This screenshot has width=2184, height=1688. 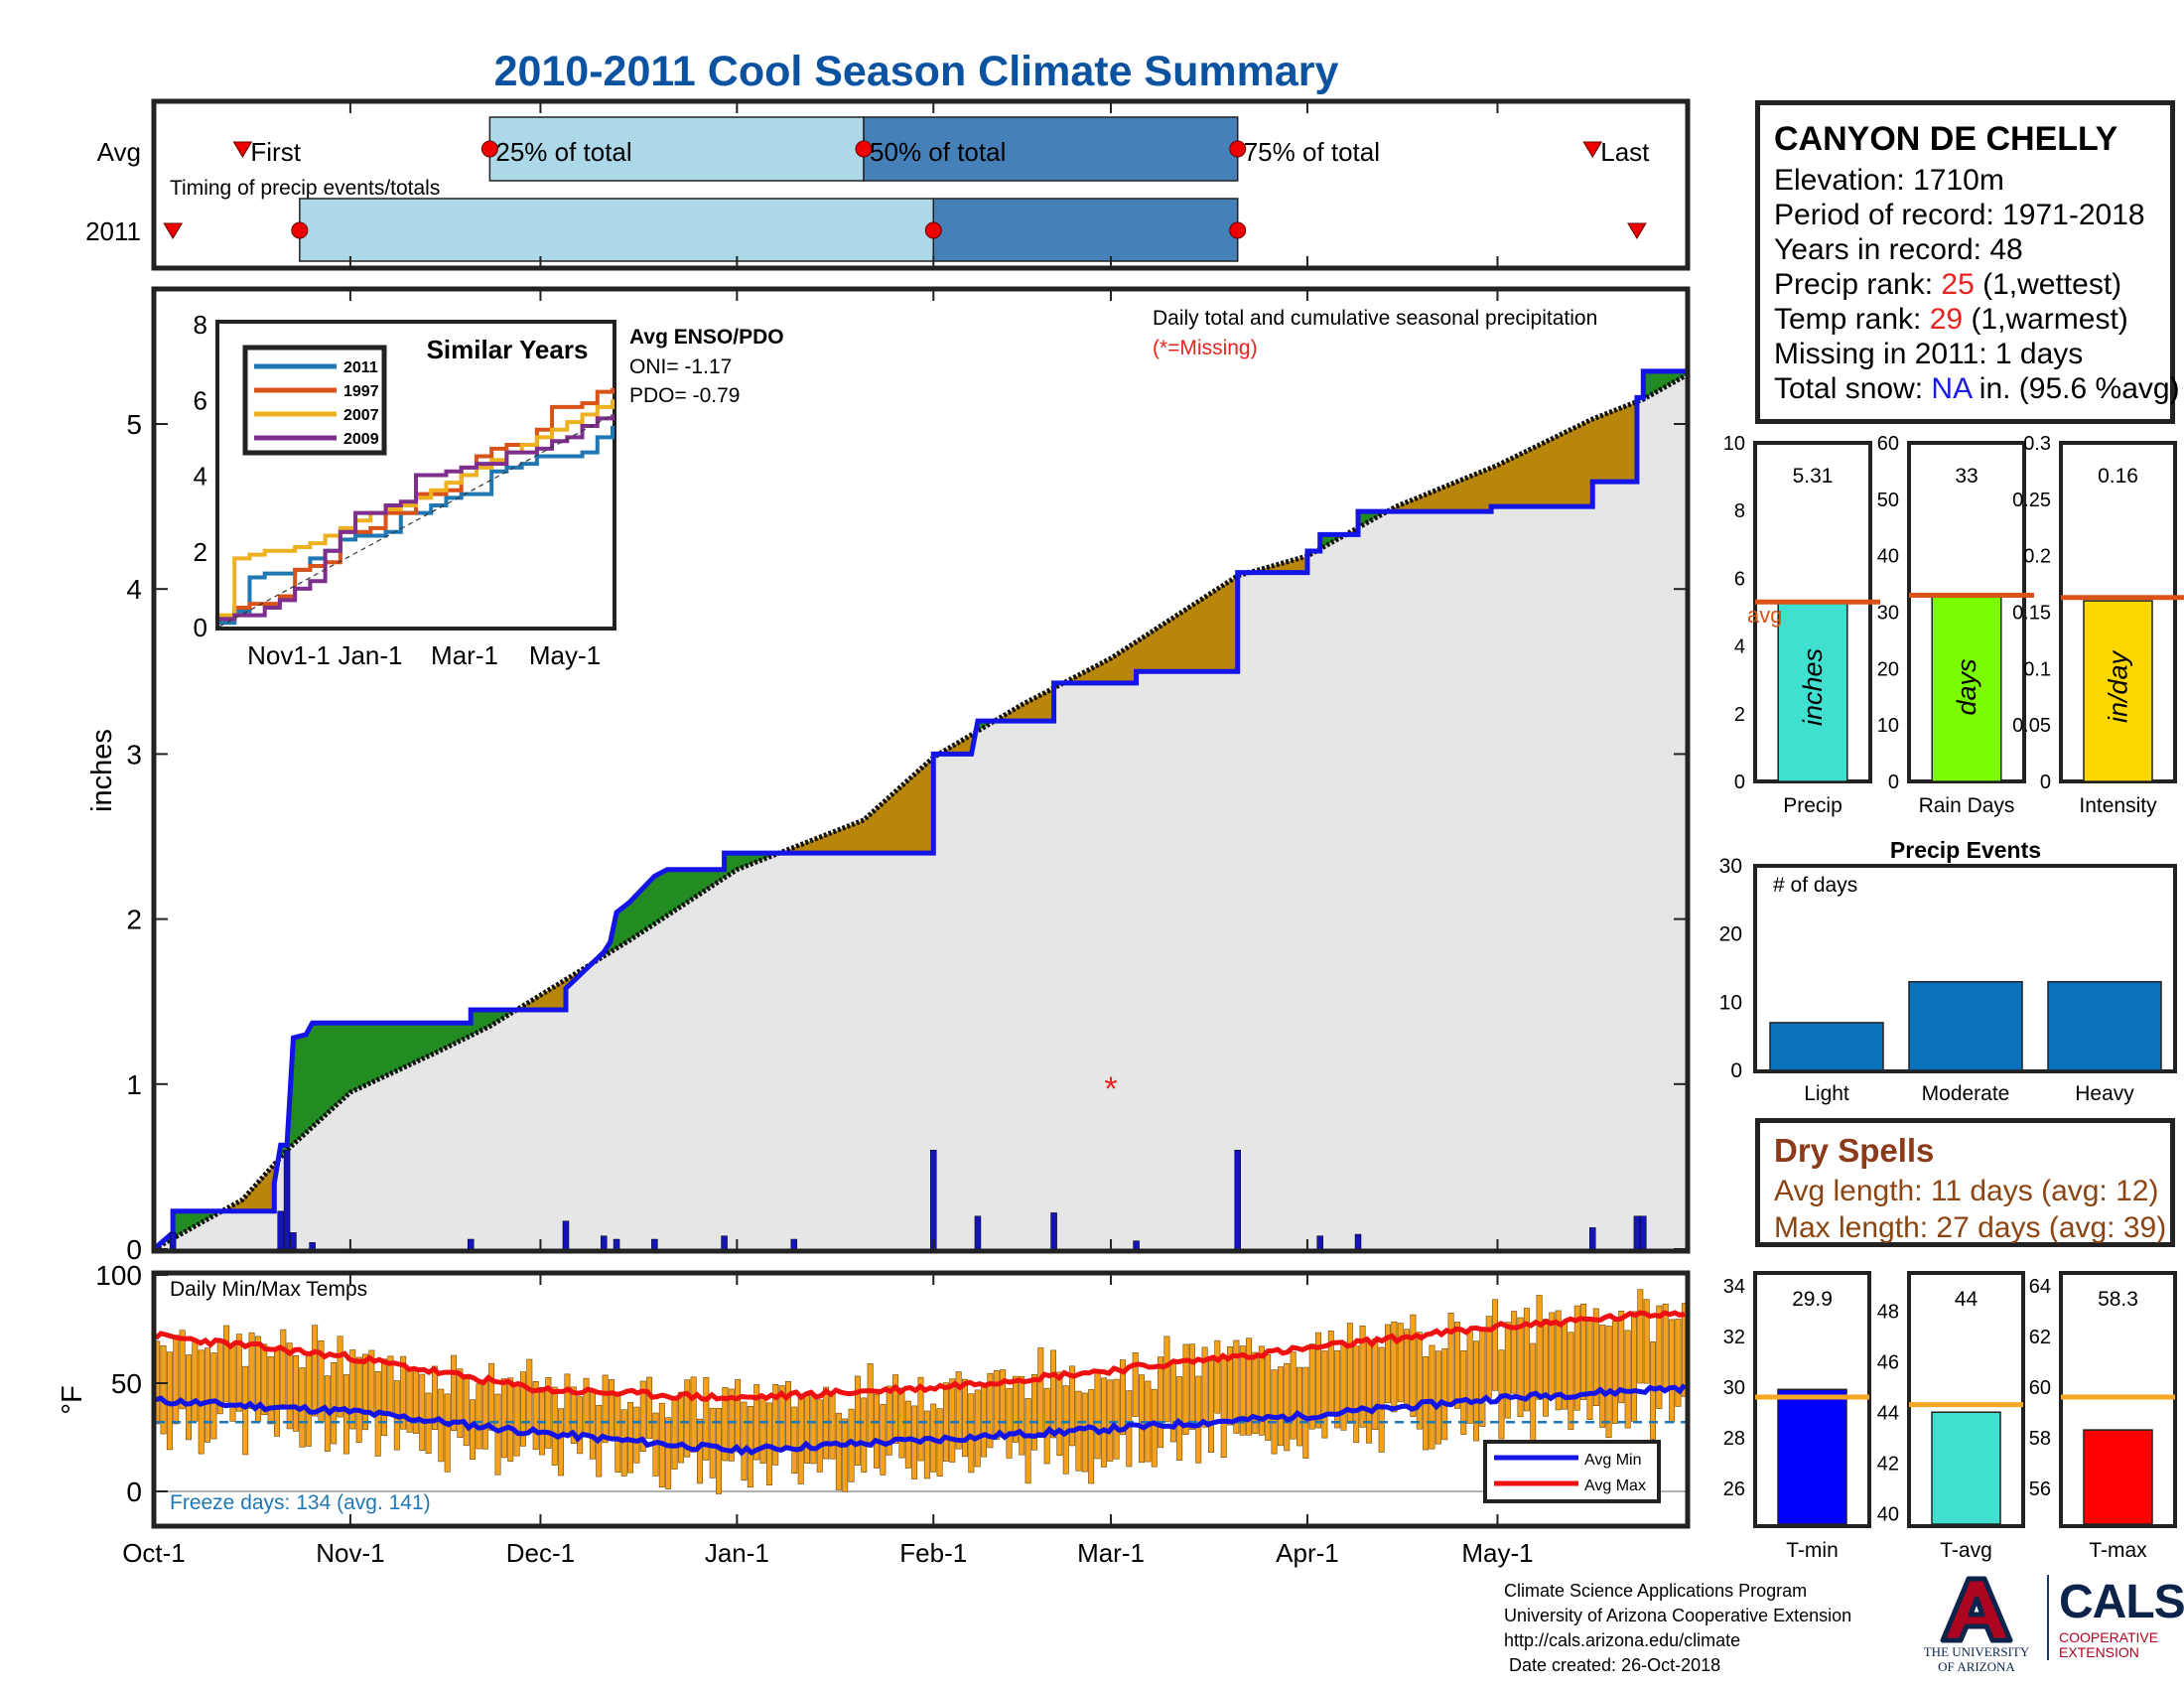 What do you see at coordinates (1854, 1150) in the screenshot?
I see `dry-spells-title: Dry Spells` at bounding box center [1854, 1150].